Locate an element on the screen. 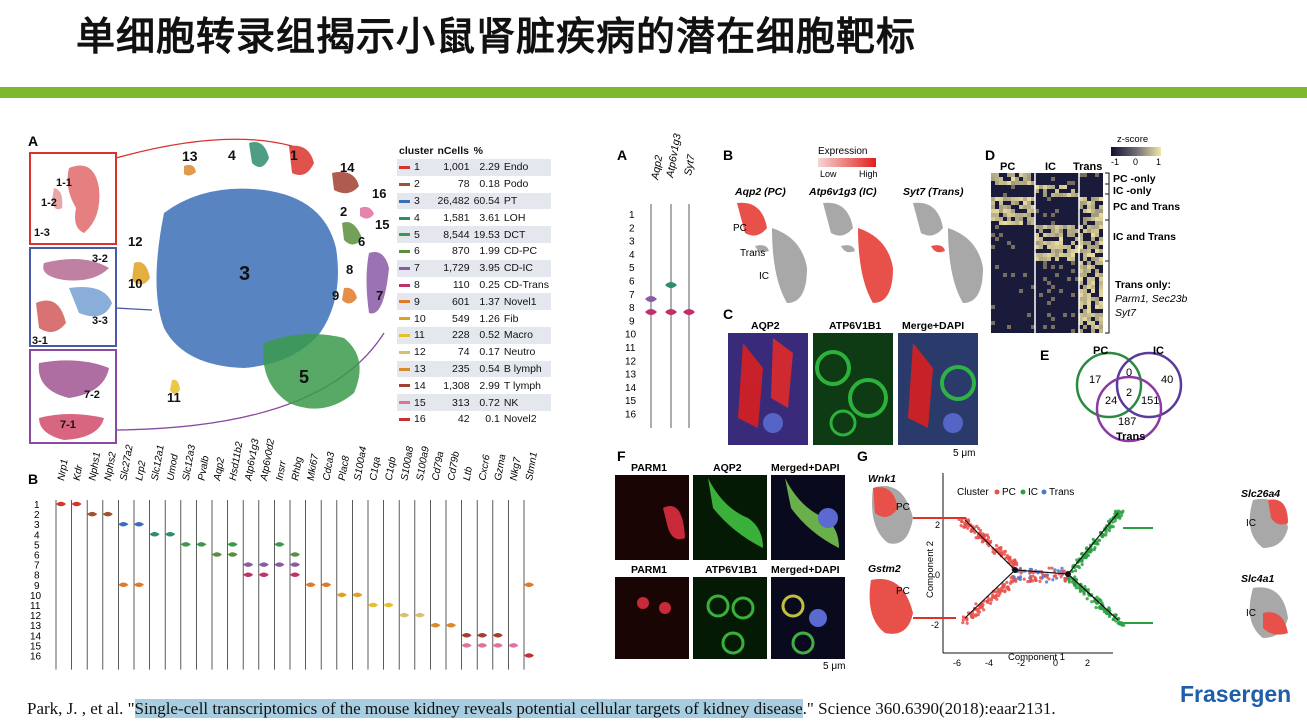 The width and height of the screenshot is (1307, 725). gene-label: Nkg7 is located at coordinates (516, 468).